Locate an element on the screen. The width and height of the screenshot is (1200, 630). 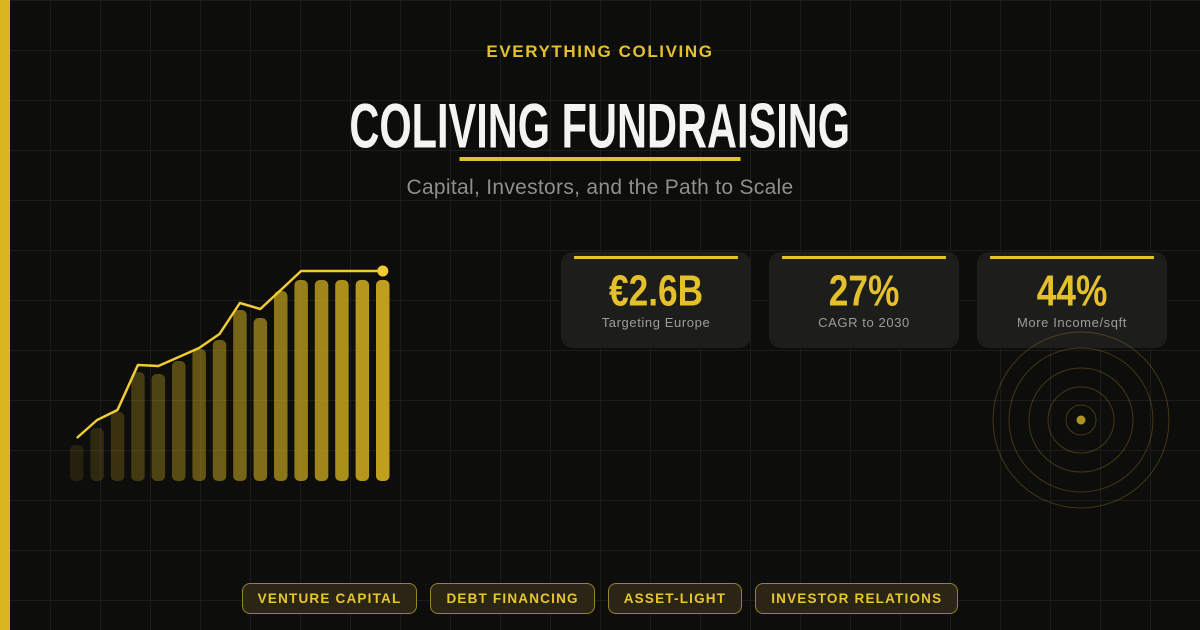
stat-card-income-sqft: 44% More Income/sqft is located at coordinates (1072, 300).